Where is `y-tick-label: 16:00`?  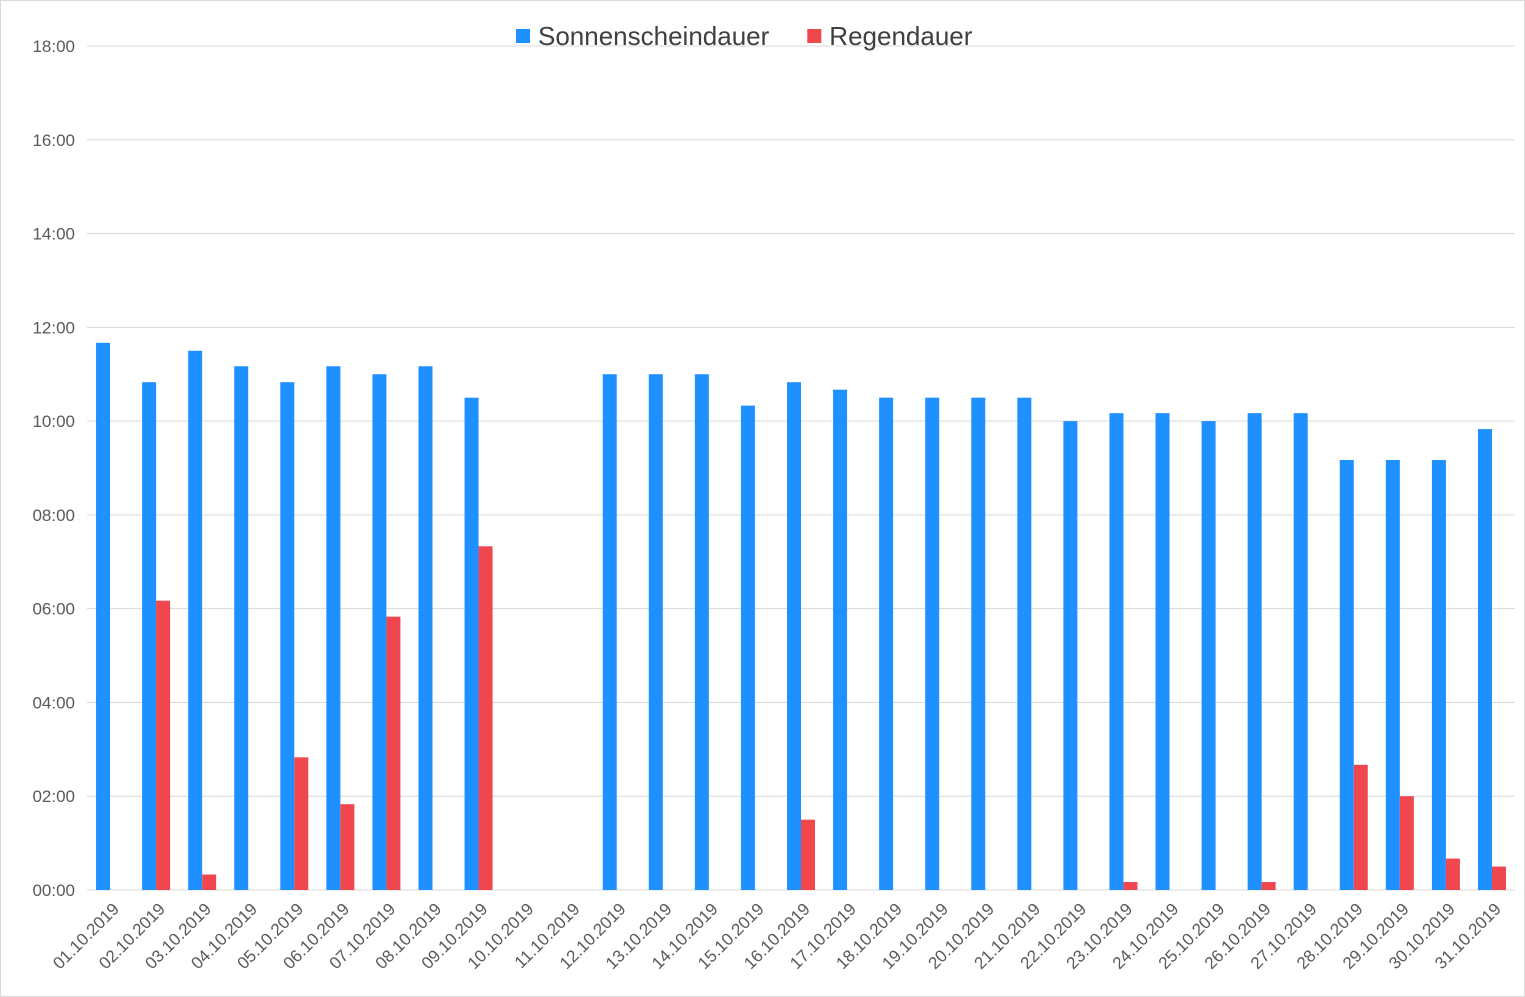
y-tick-label: 16:00 is located at coordinates (53, 140).